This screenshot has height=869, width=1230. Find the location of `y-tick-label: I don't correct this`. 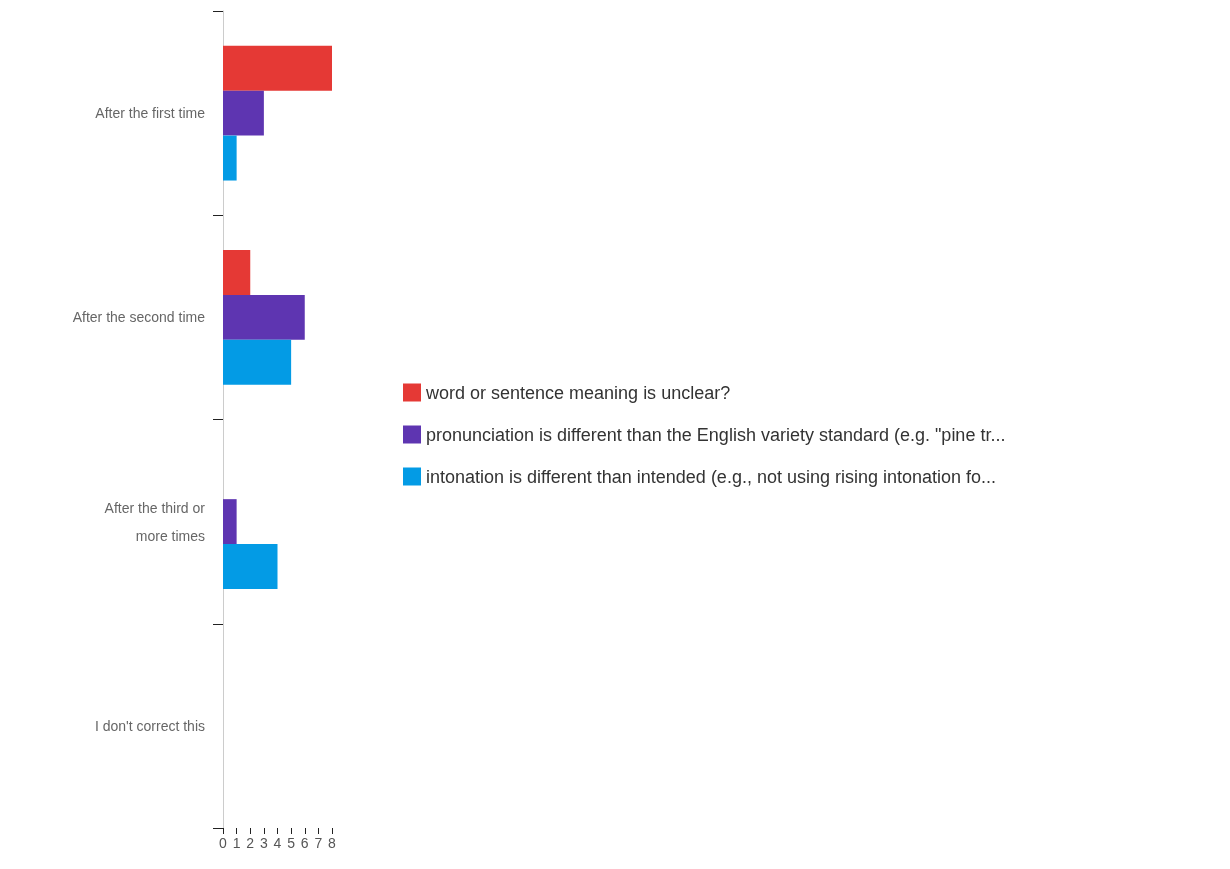

y-tick-label: I don't correct this is located at coordinates (149, 725).